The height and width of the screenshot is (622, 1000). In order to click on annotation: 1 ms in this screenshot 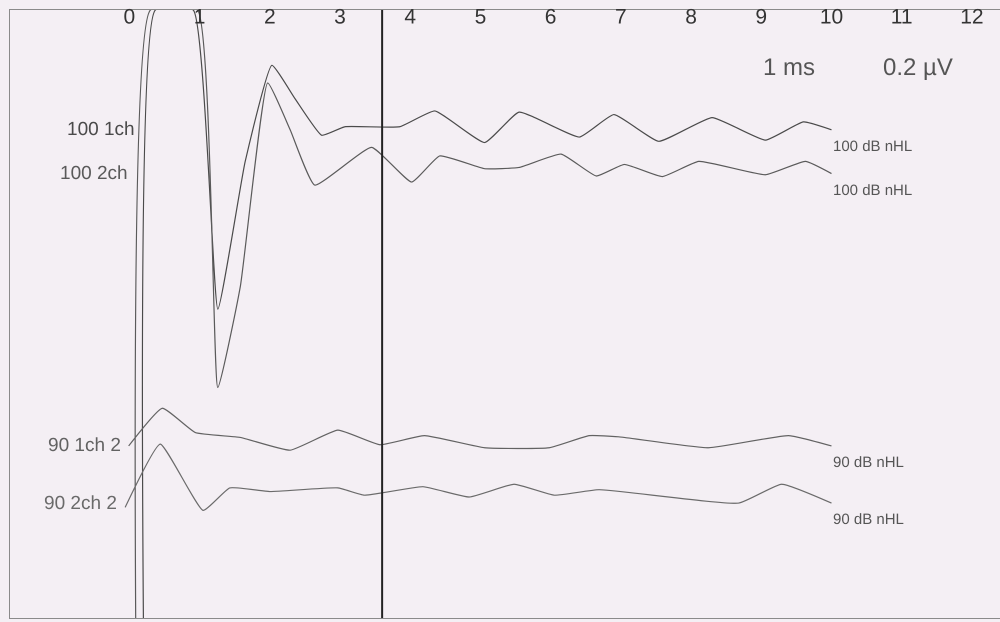, I will do `click(789, 67)`.